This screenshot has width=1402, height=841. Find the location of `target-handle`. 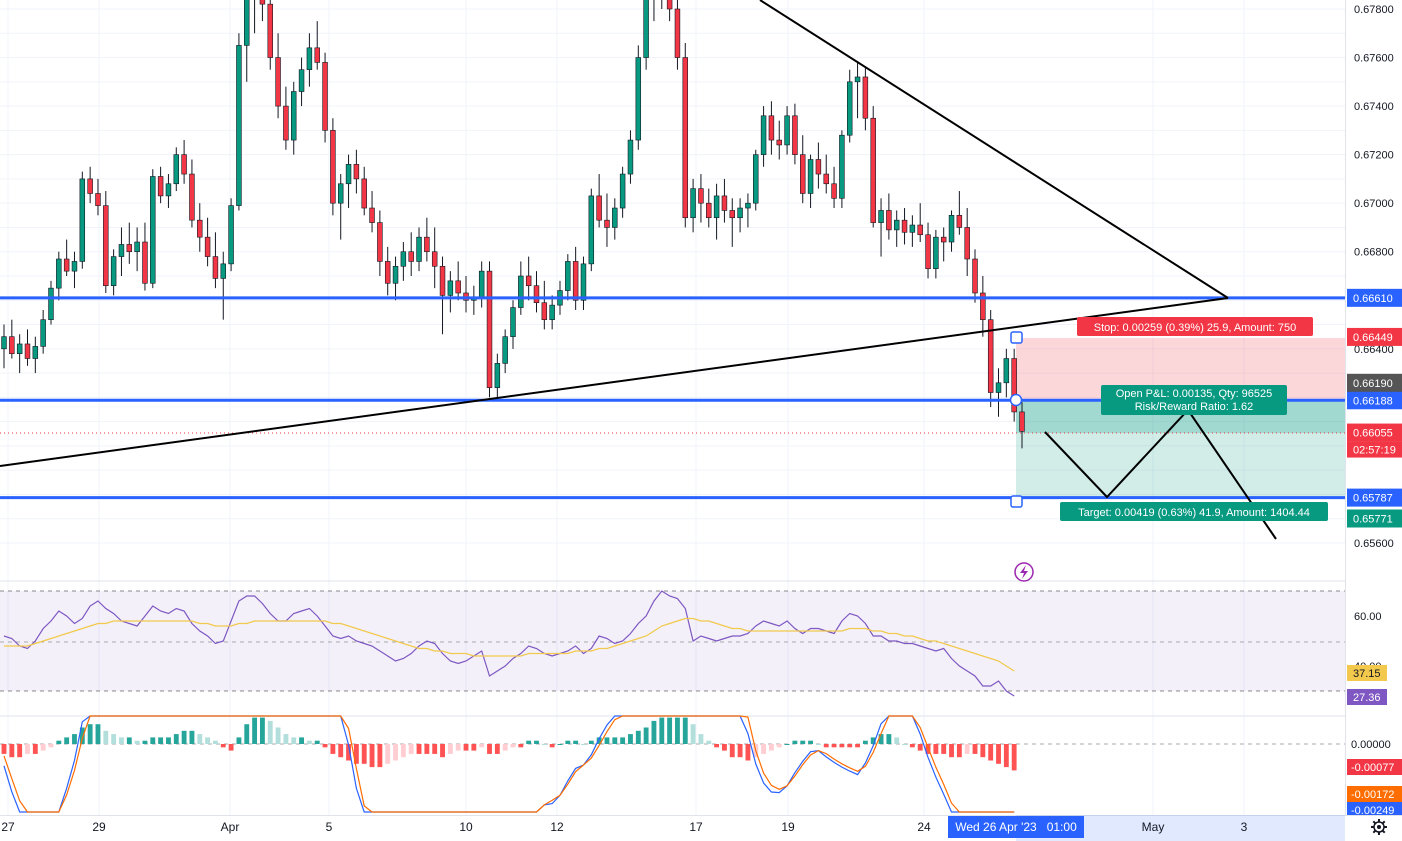

target-handle is located at coordinates (1016, 501).